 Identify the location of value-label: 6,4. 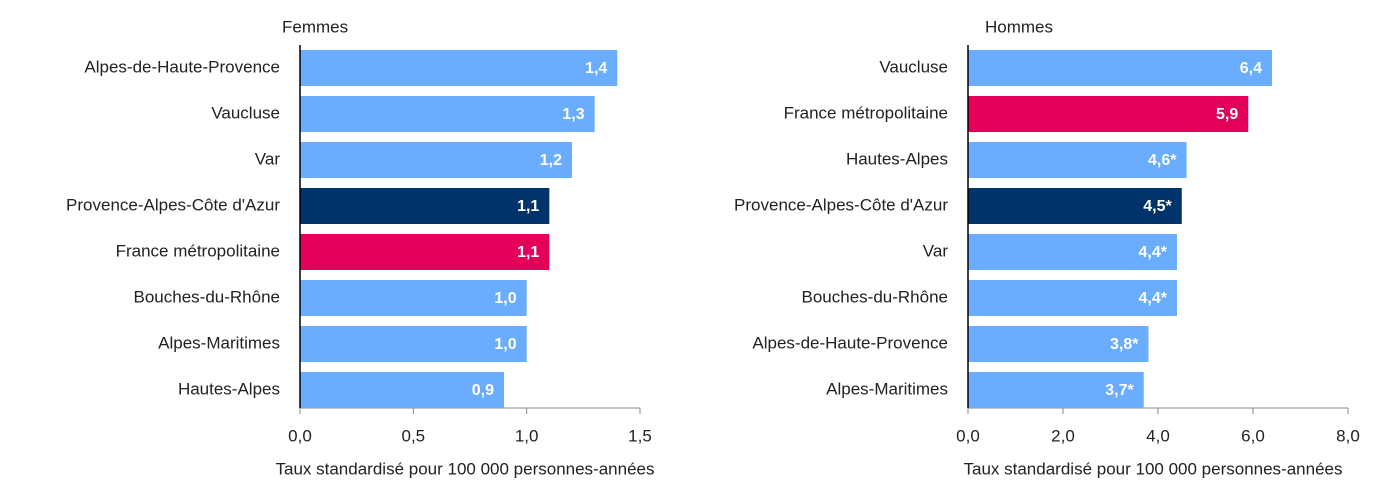
(1251, 68).